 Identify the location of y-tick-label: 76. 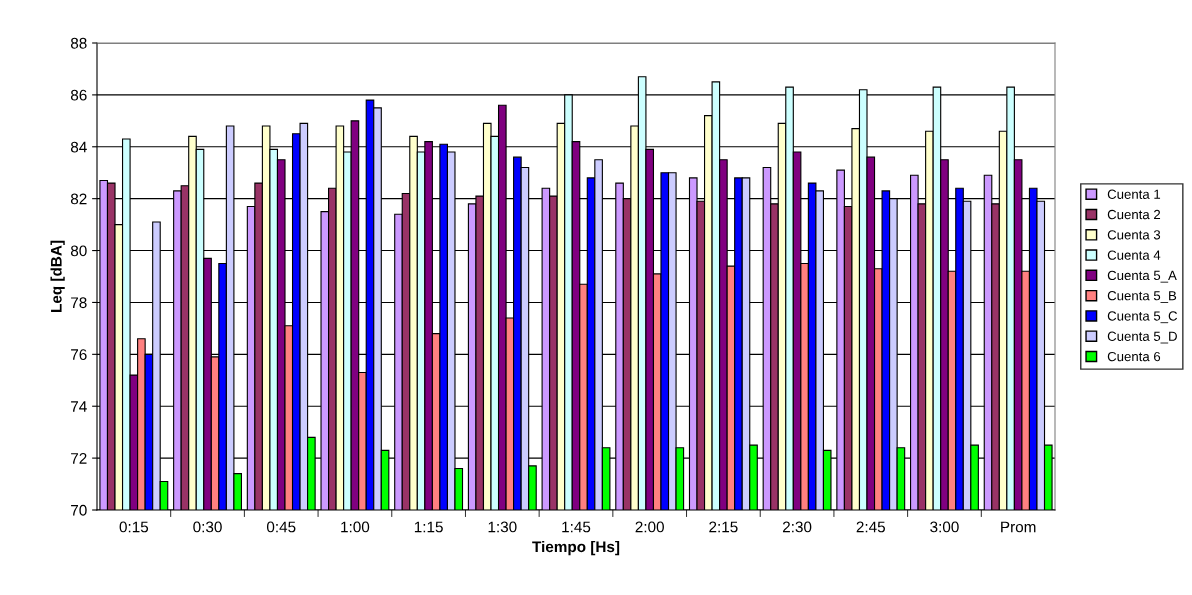
(79, 355).